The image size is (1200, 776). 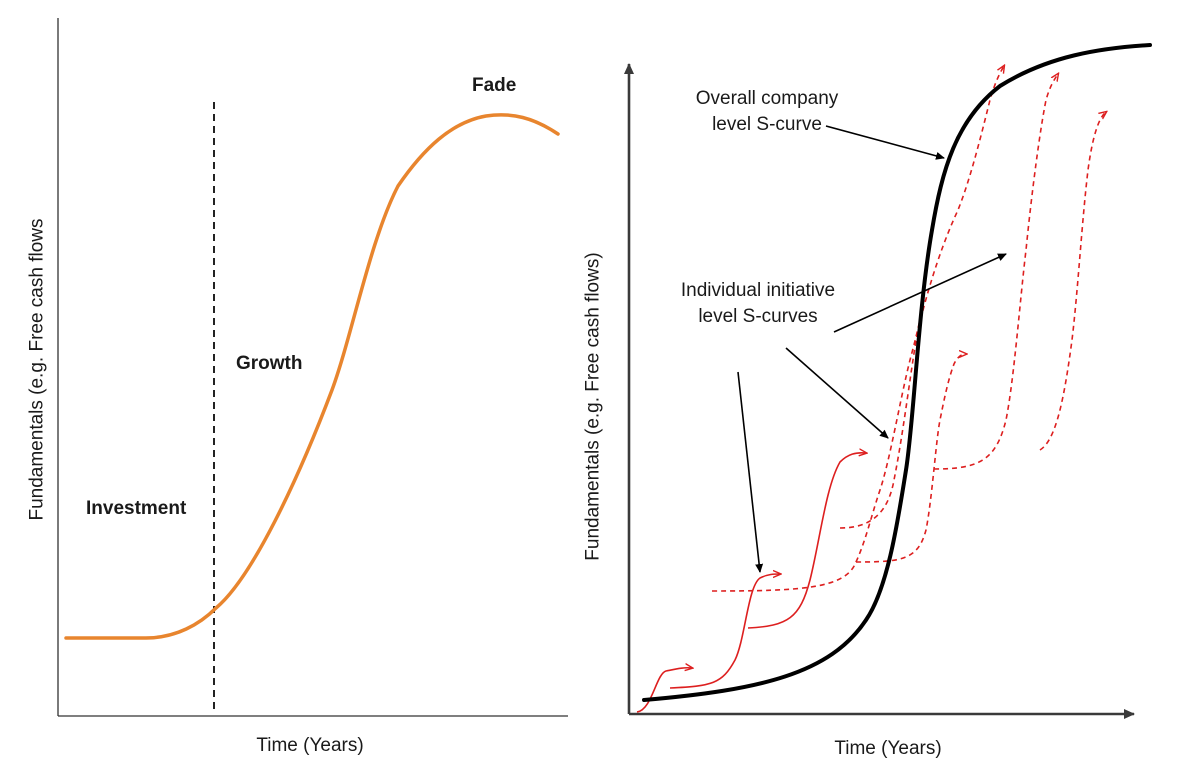 What do you see at coordinates (310, 745) in the screenshot?
I see `left-x-axis-label: Time (Years)` at bounding box center [310, 745].